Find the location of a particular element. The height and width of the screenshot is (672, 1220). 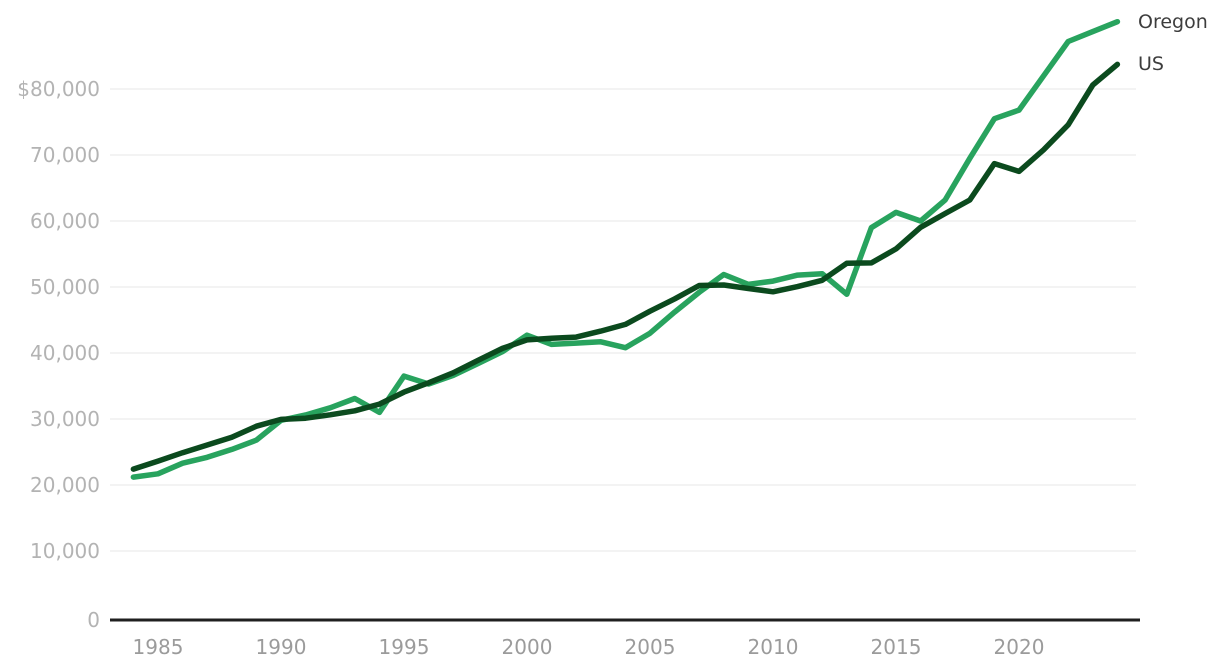

svg-text: 20,000 is located at coordinates (65, 485).